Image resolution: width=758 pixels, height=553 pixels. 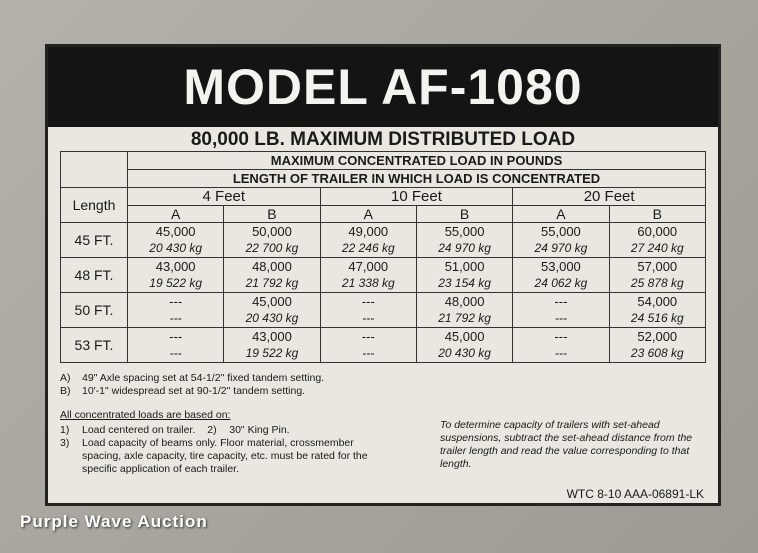 What do you see at coordinates (657, 336) in the screenshot?
I see `pounds: 52,000` at bounding box center [657, 336].